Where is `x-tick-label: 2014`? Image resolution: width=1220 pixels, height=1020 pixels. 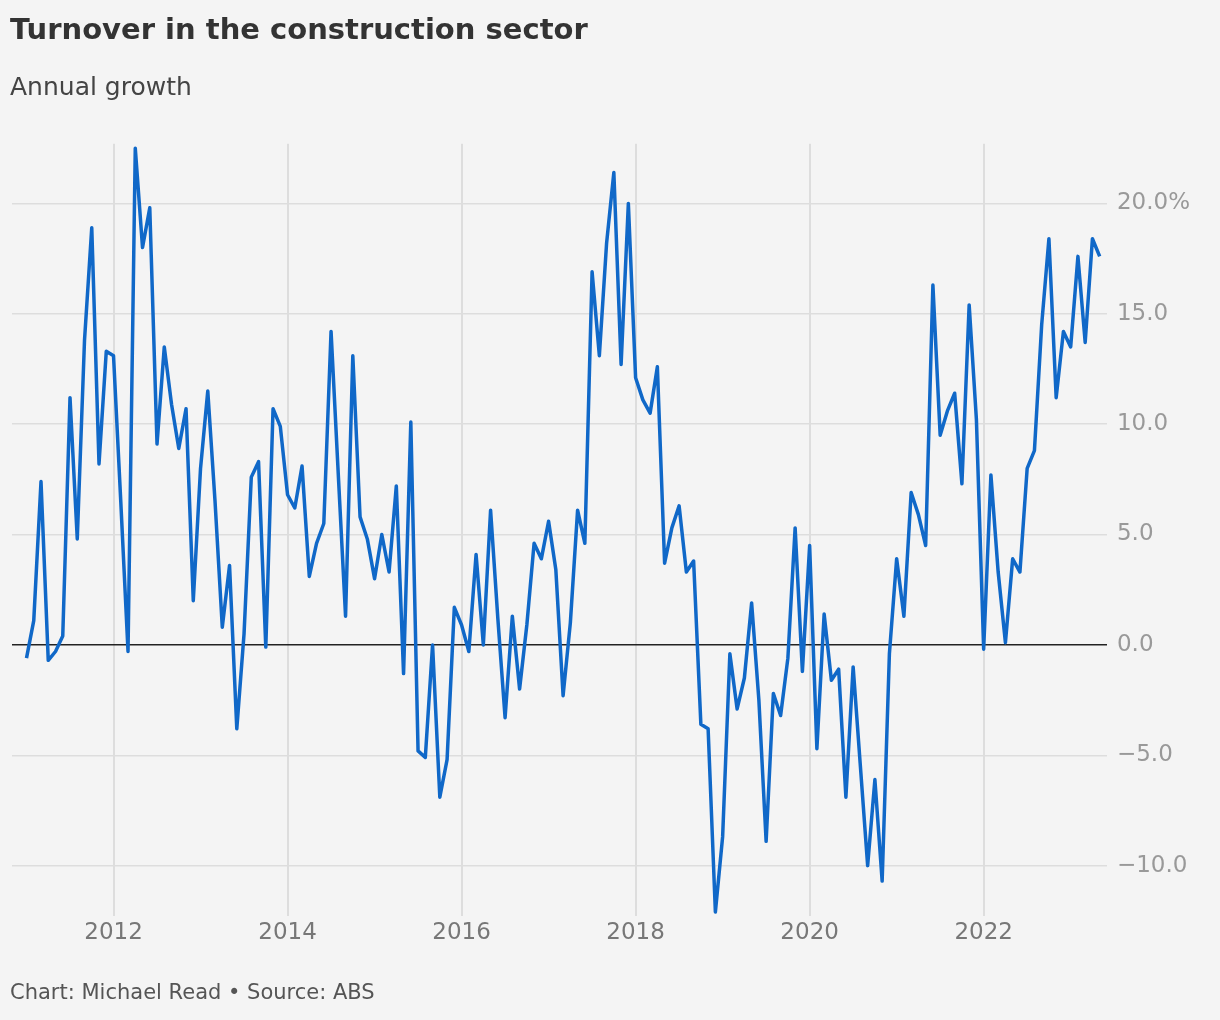
x-tick-label: 2014 is located at coordinates (287, 931).